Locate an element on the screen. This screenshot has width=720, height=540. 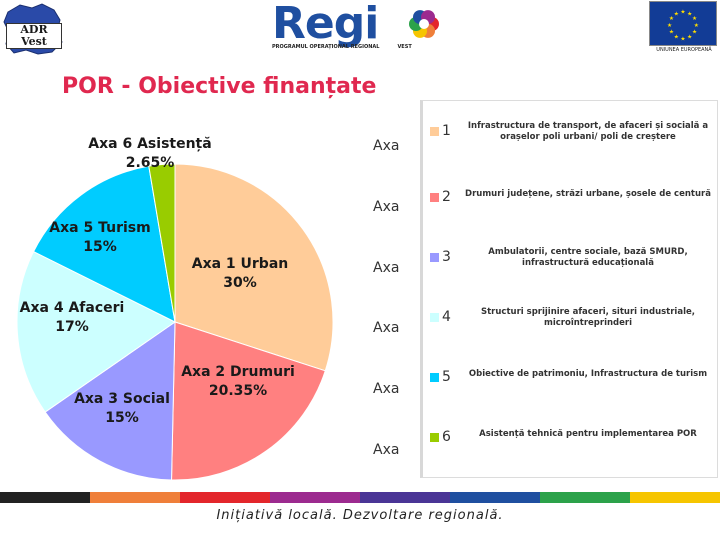
footer-tagline: Inițiativă locală. Dezvoltare regională. is located at coordinates (360, 515).